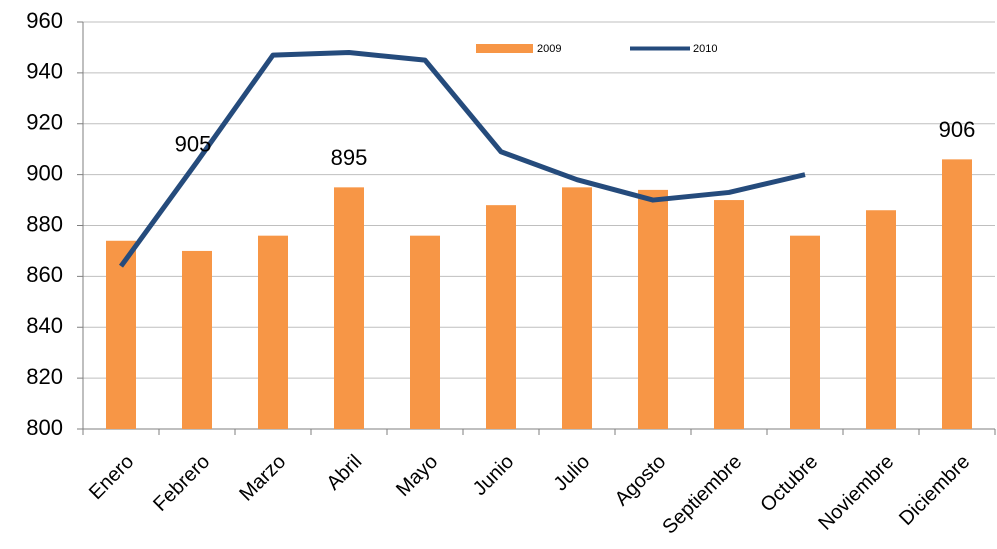 The image size is (997, 549). I want to click on y-tick-label: 800, so click(44, 427).